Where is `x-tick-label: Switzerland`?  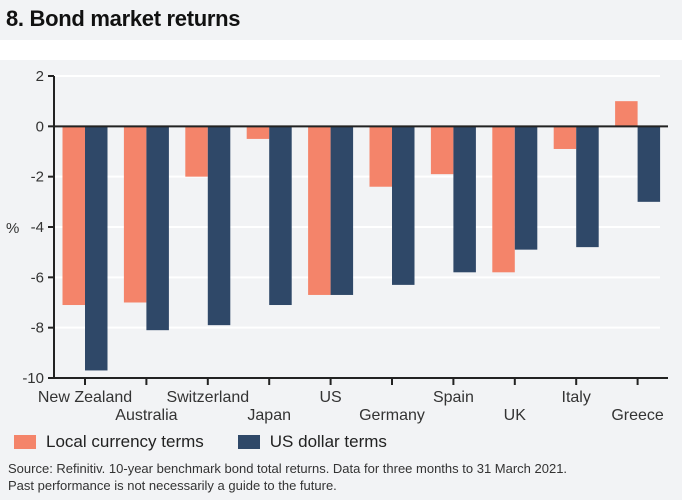 x-tick-label: Switzerland is located at coordinates (207, 397).